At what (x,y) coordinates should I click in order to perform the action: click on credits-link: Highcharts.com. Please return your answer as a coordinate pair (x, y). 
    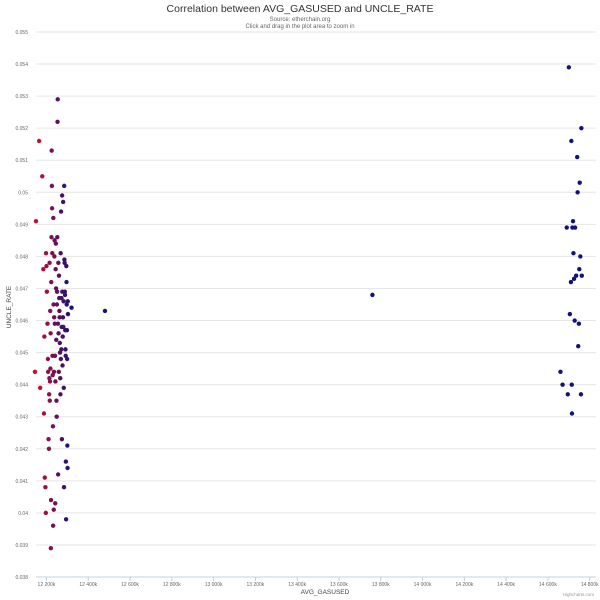
    Looking at the image, I should click on (578, 594).